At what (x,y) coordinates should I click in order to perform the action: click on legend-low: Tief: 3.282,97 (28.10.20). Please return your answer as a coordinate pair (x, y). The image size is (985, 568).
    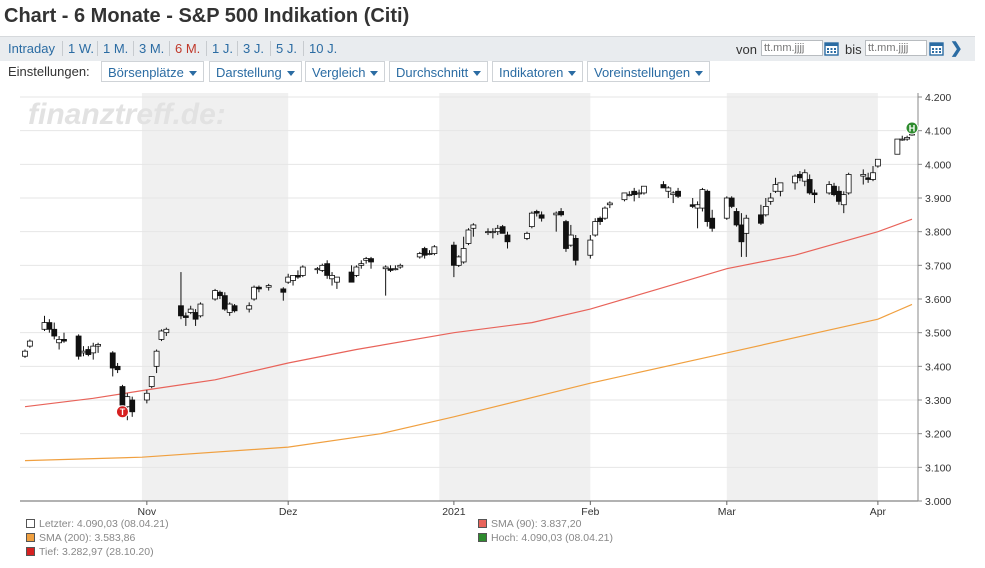
    Looking at the image, I should click on (90, 552).